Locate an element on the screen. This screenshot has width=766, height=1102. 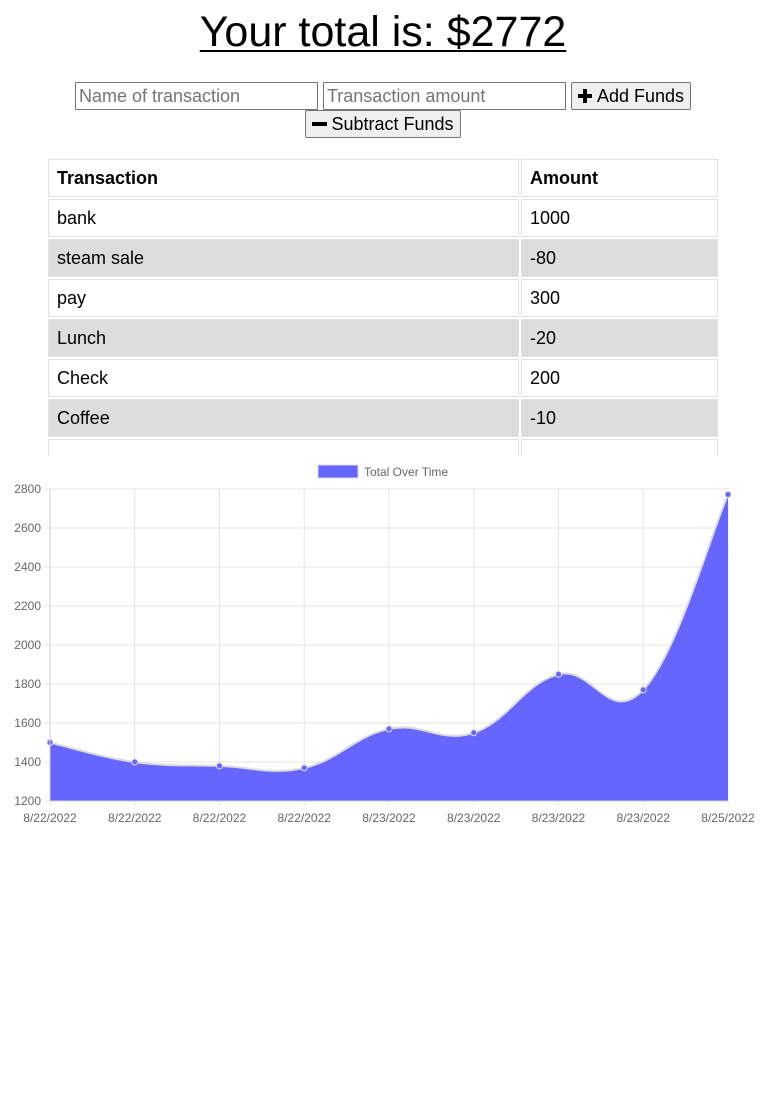
transaction-name-cell: steam sale is located at coordinates (283, 258).